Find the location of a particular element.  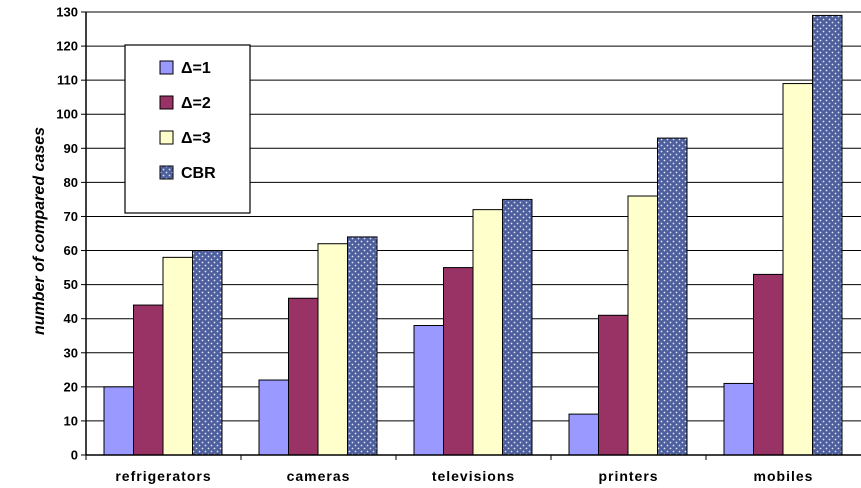

x-category-label: televisions is located at coordinates (473, 476).